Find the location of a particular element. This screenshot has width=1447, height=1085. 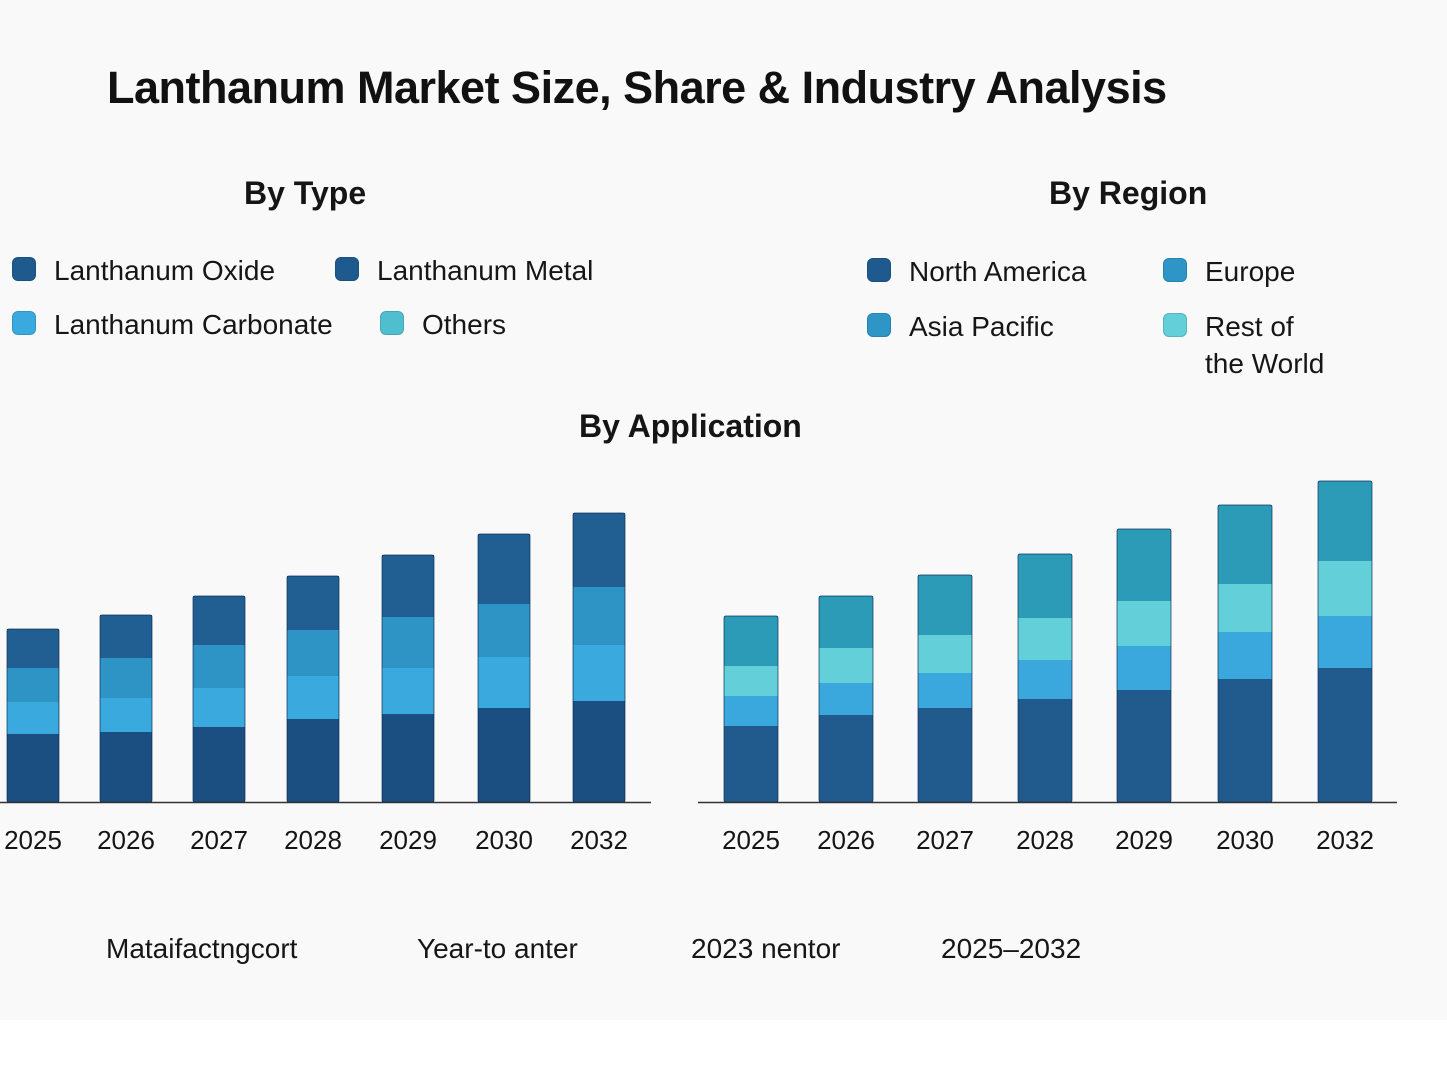

legend-label: Lanthanum Metal is located at coordinates (485, 270).